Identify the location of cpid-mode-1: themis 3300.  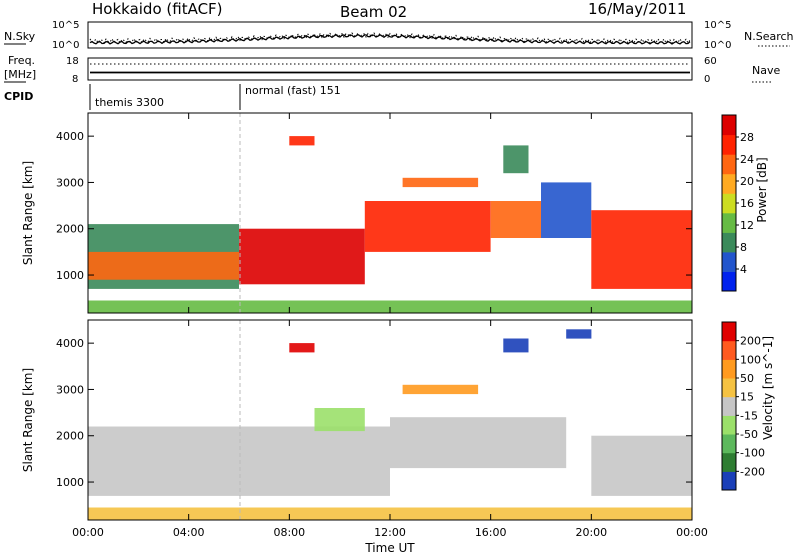
(129, 102).